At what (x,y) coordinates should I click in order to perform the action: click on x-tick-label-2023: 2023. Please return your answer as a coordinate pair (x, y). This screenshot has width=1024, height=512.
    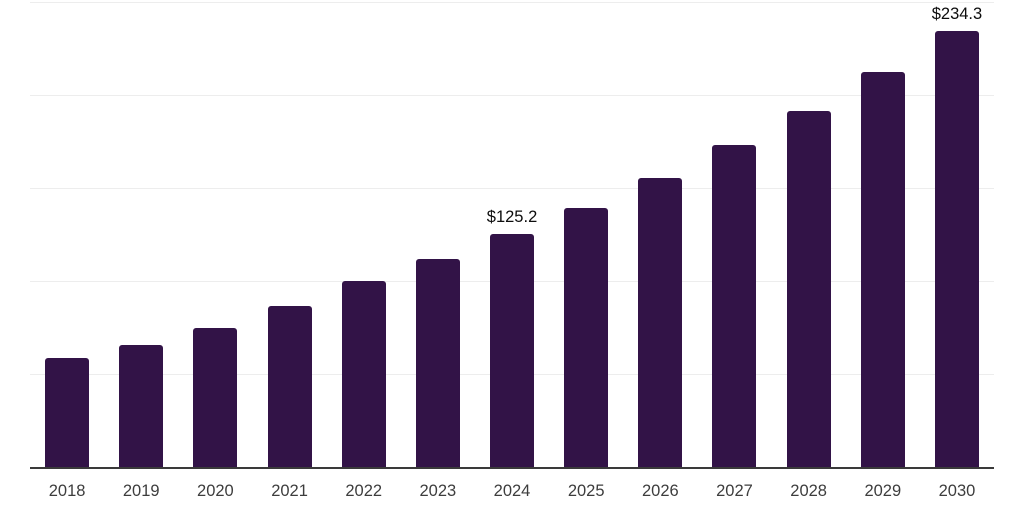
    Looking at the image, I should click on (438, 491).